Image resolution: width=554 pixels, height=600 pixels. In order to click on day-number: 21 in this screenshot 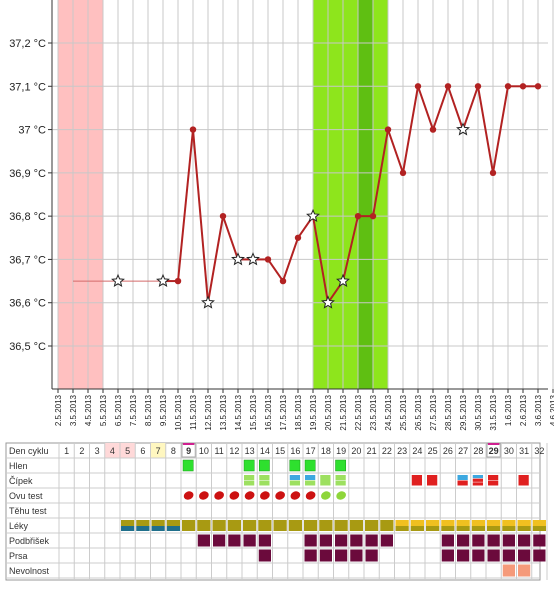, I will do `click(372, 451)`.